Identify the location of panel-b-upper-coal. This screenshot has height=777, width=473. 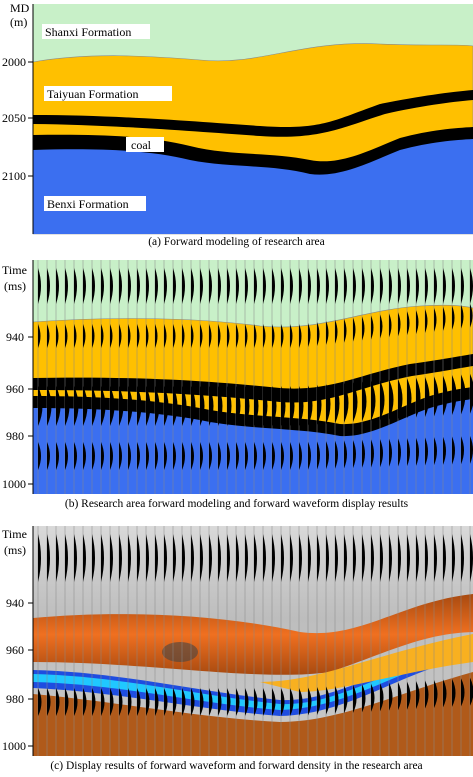
(253, 378).